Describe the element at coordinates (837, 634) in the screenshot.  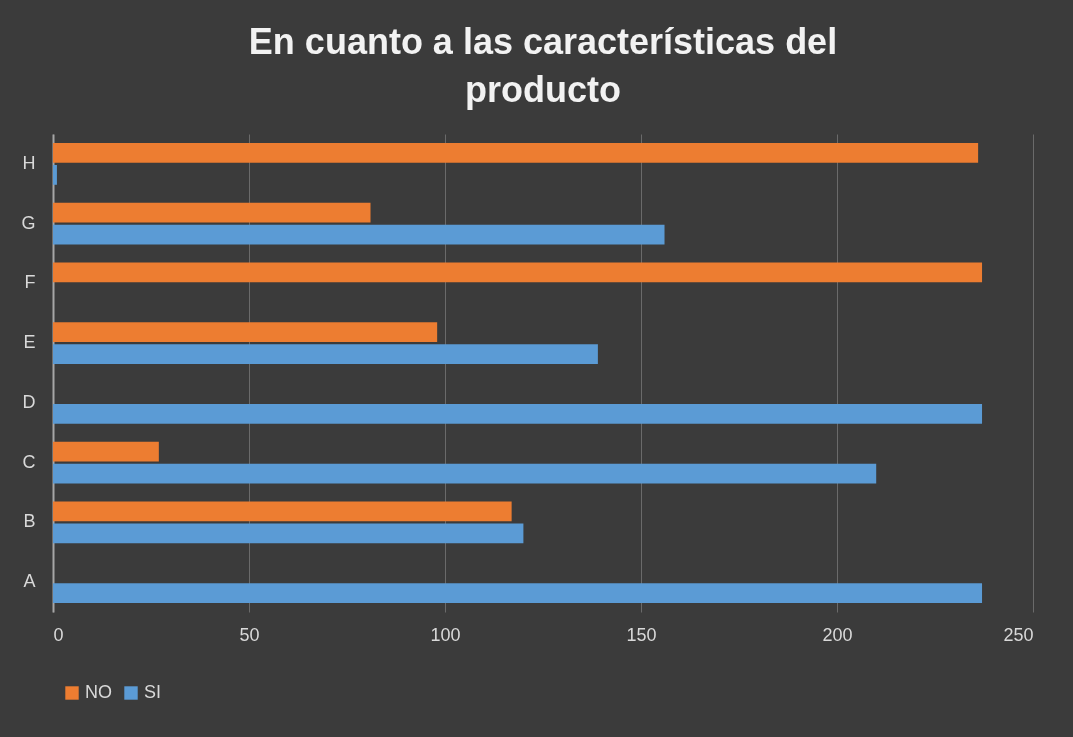
I see `x-tick-label: 200` at that location.